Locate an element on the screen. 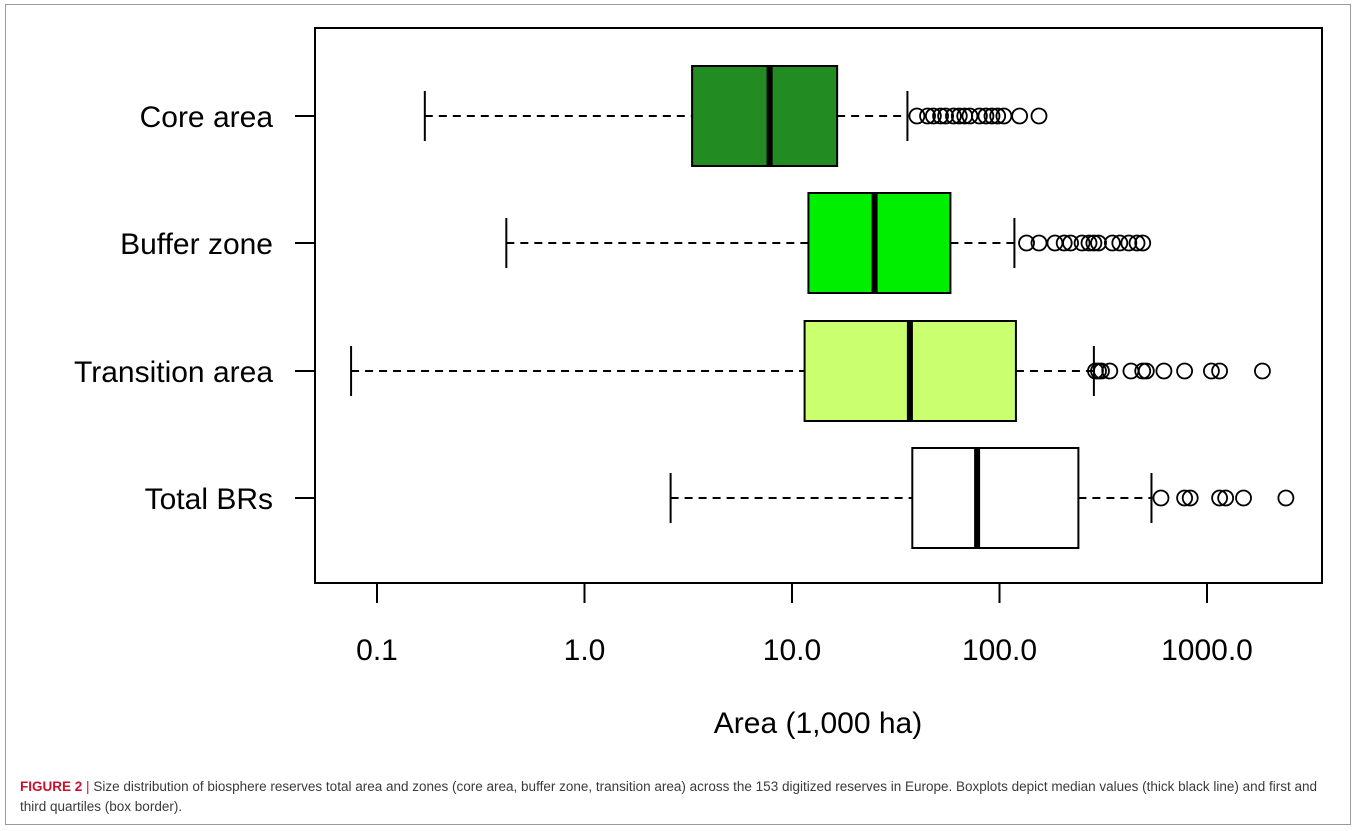 This screenshot has width=1358, height=831. x-tick-label: 1.0 is located at coordinates (585, 650).